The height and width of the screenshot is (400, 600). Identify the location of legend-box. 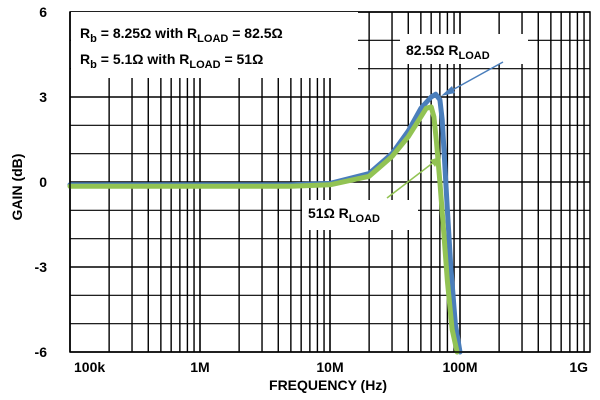
(214, 45).